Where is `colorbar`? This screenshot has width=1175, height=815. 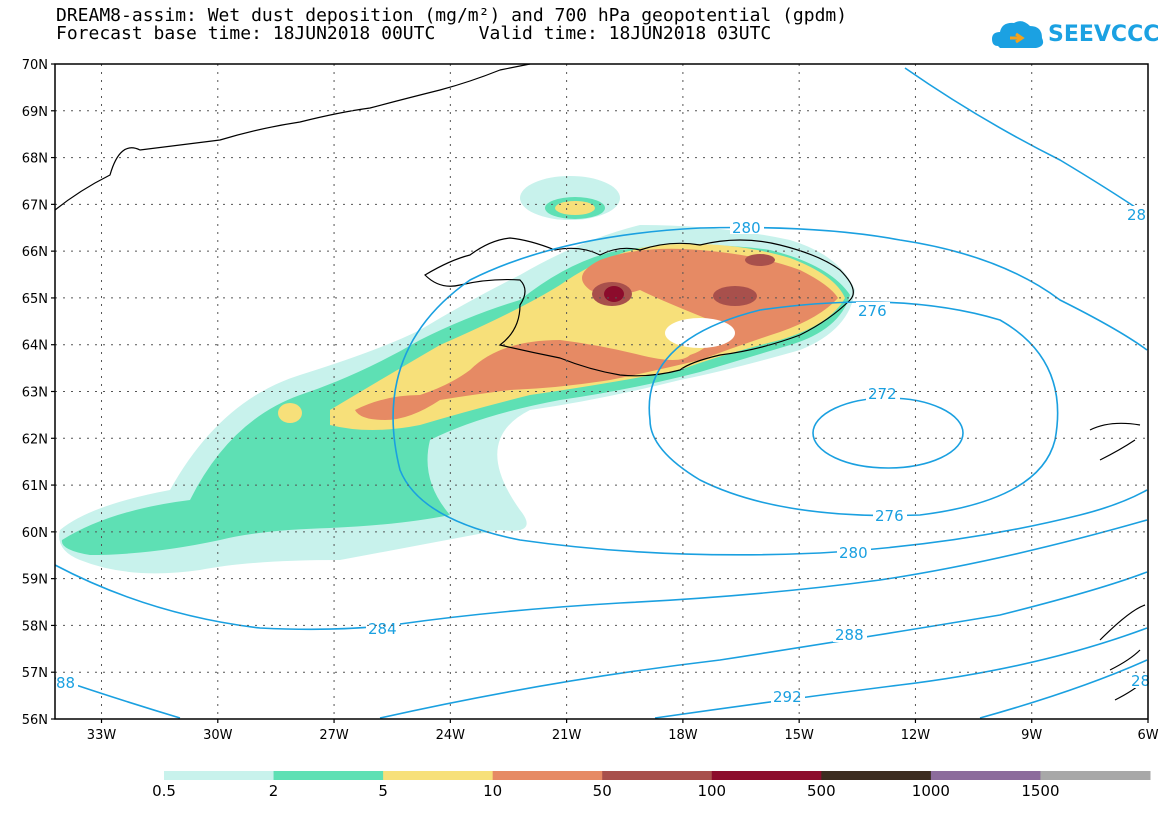
colorbar is located at coordinates (657, 775).